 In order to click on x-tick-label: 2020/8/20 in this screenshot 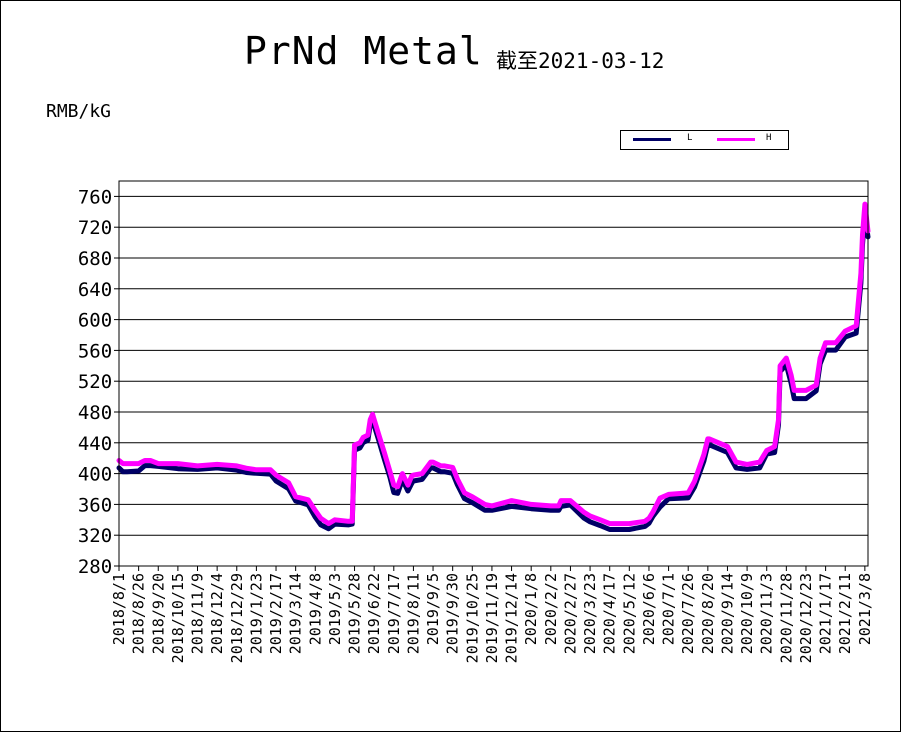, I will do `click(708, 613)`.